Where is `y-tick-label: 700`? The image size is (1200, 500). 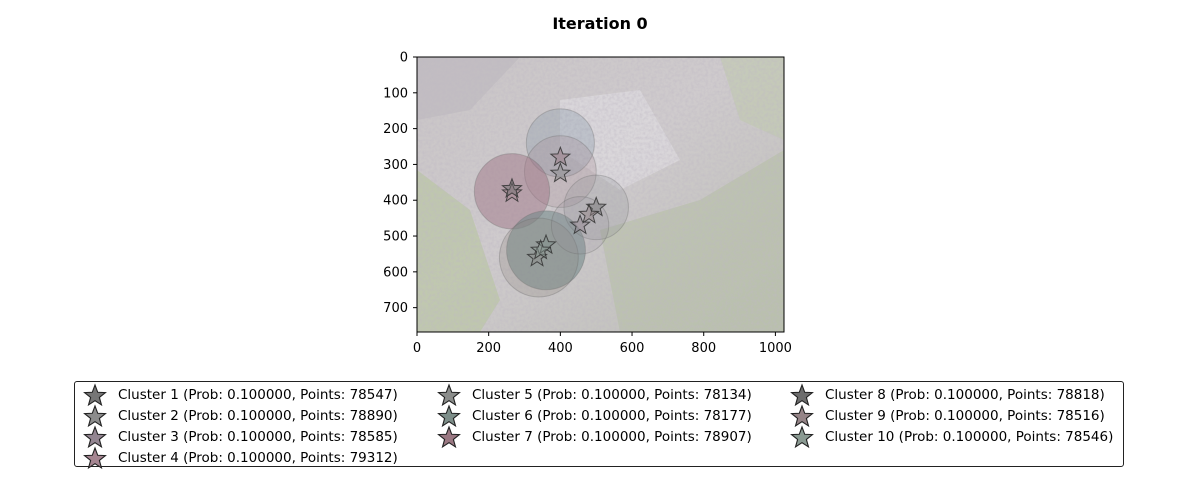
y-tick-label: 700 is located at coordinates (395, 308).